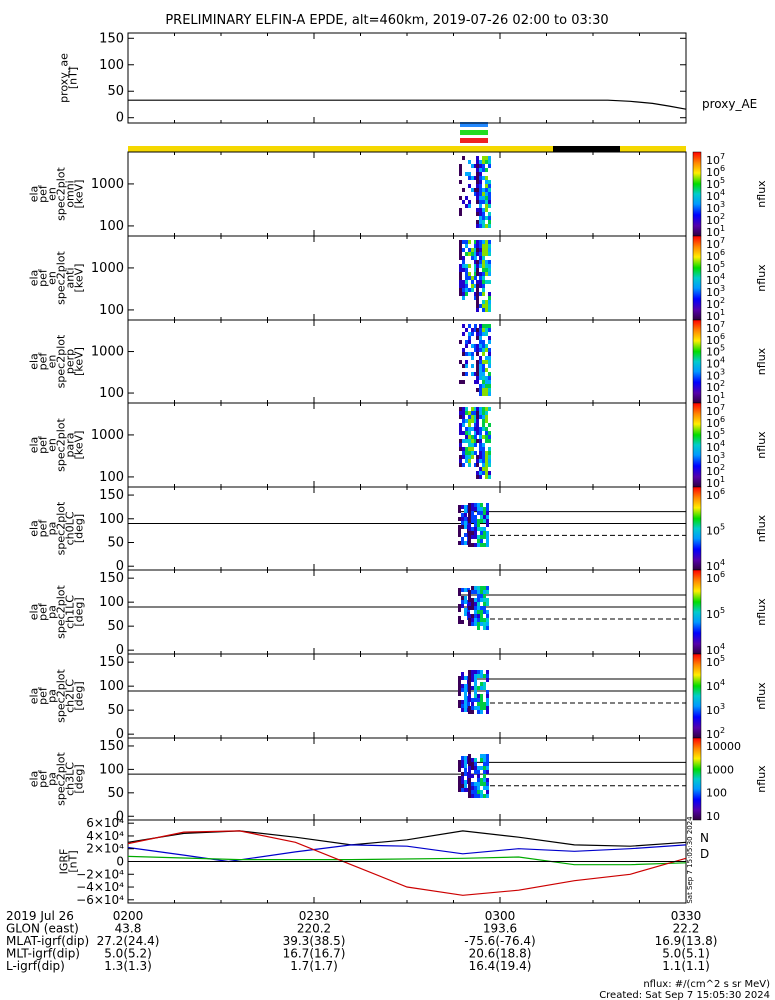 Image resolution: width=775 pixels, height=1000 pixels. Describe the element at coordinates (722, 646) in the screenshot. I see `colorbar-exponent: 4` at that location.